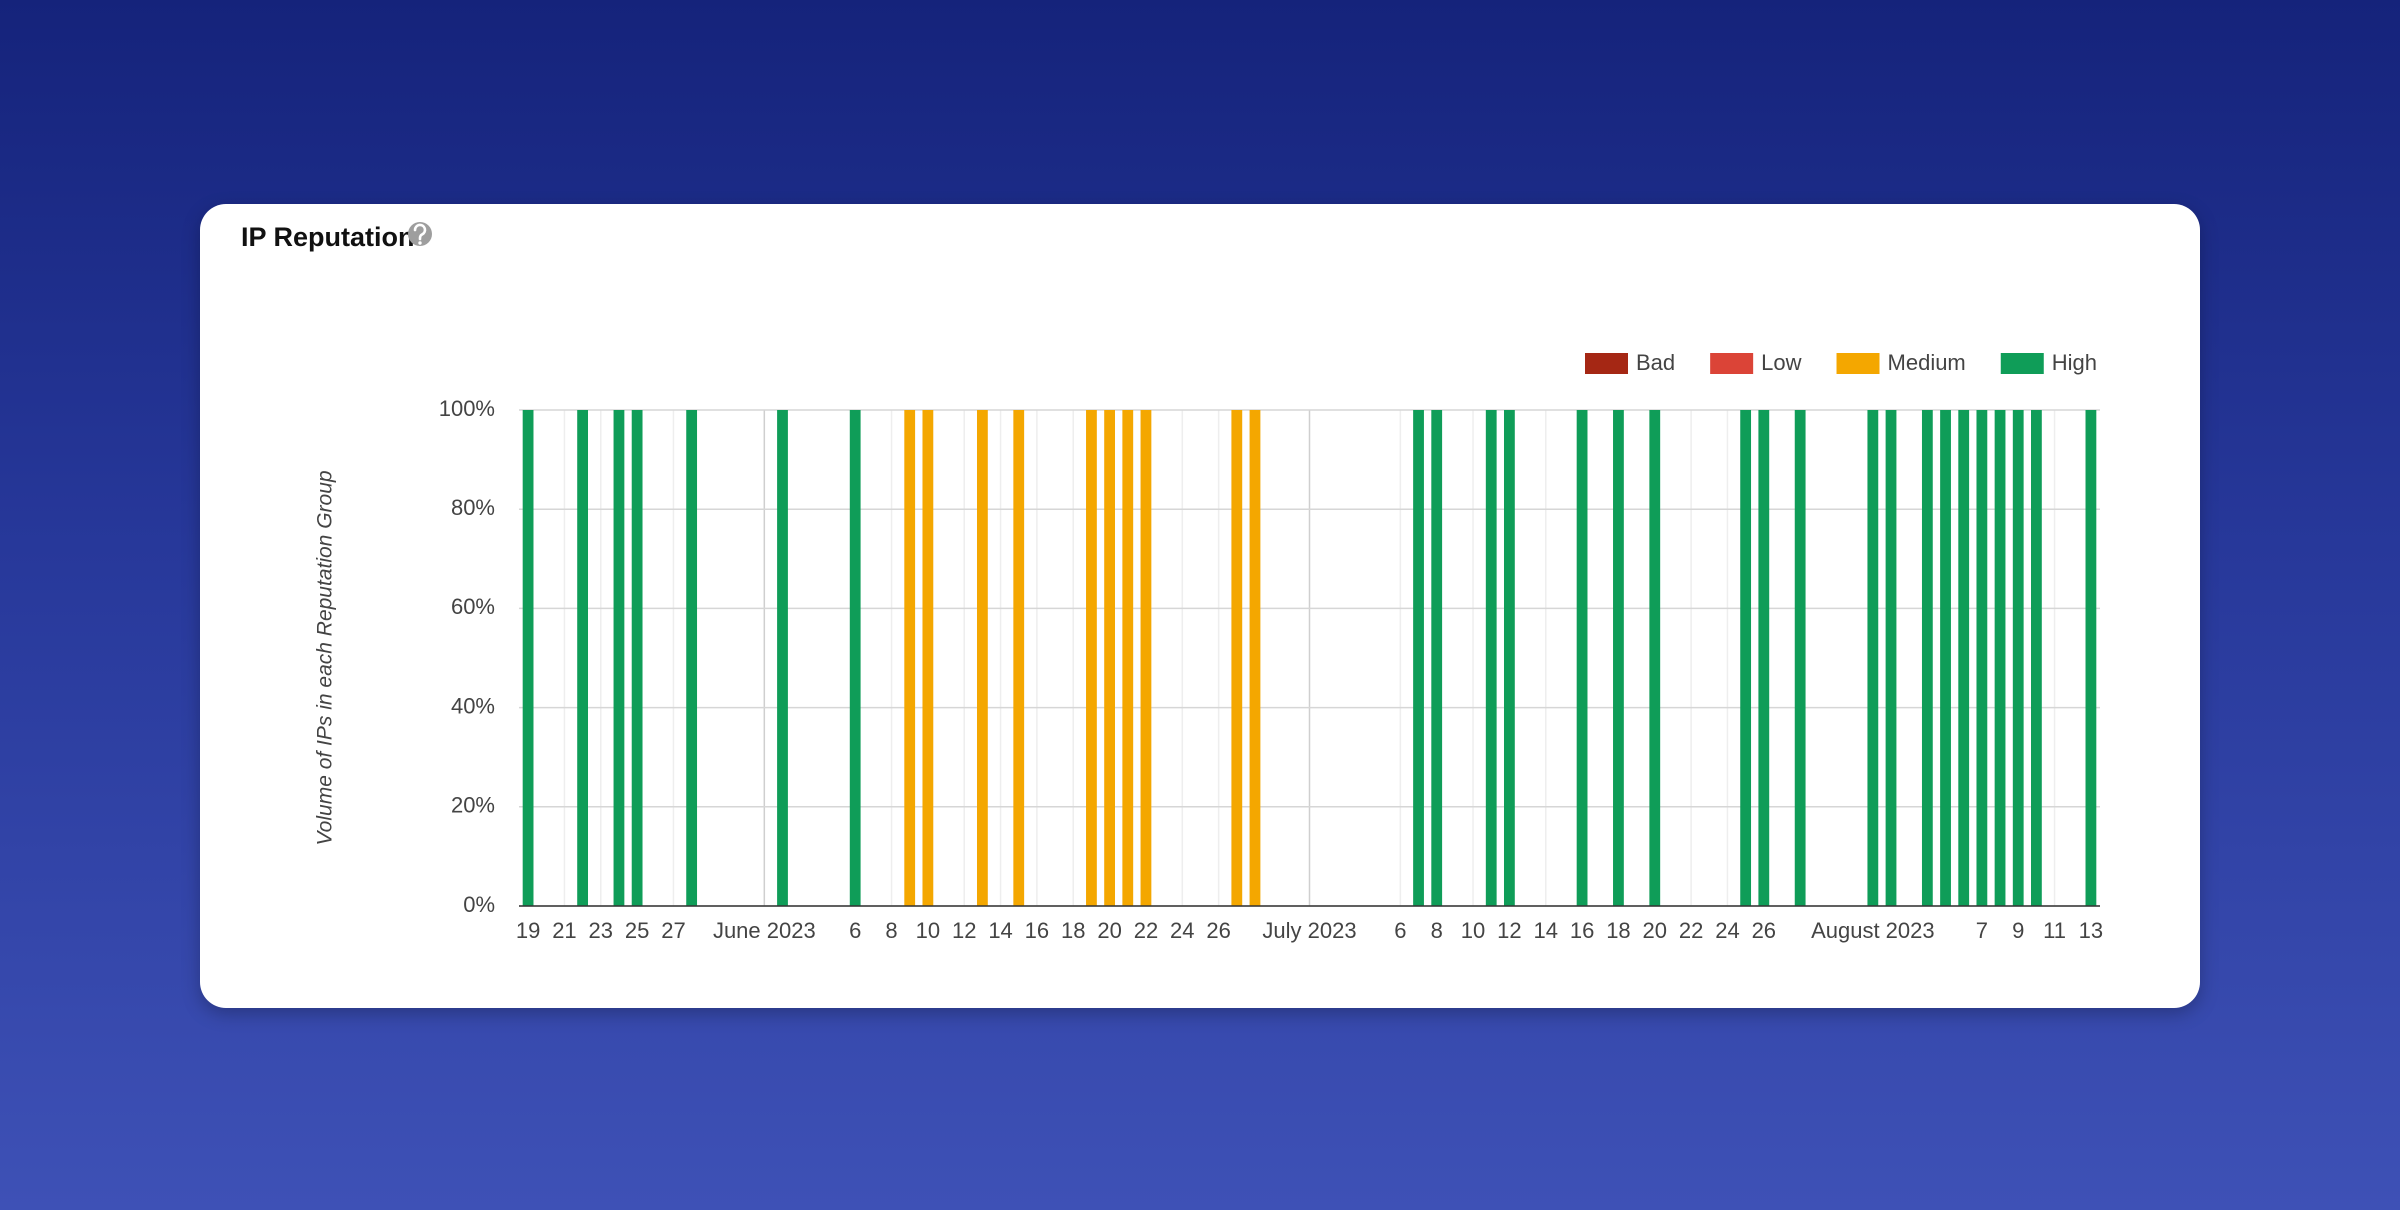 This screenshot has width=2400, height=1210. What do you see at coordinates (528, 930) in the screenshot?
I see `x-tick-label: 19` at bounding box center [528, 930].